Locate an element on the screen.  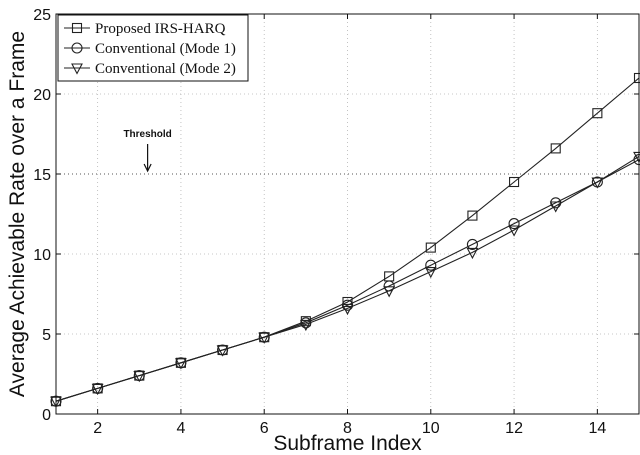
y-tick-label: 10 is located at coordinates (42, 255).